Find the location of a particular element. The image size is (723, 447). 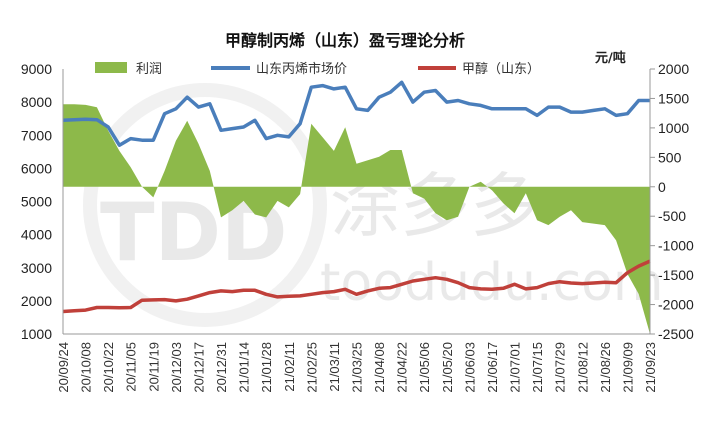

right-axis-unit: 元/吨 is located at coordinates (610, 58).